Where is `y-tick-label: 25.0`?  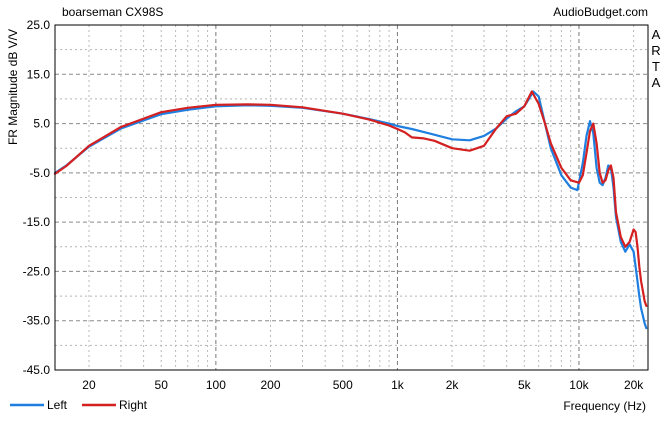 y-tick-label: 25.0 is located at coordinates (39, 25).